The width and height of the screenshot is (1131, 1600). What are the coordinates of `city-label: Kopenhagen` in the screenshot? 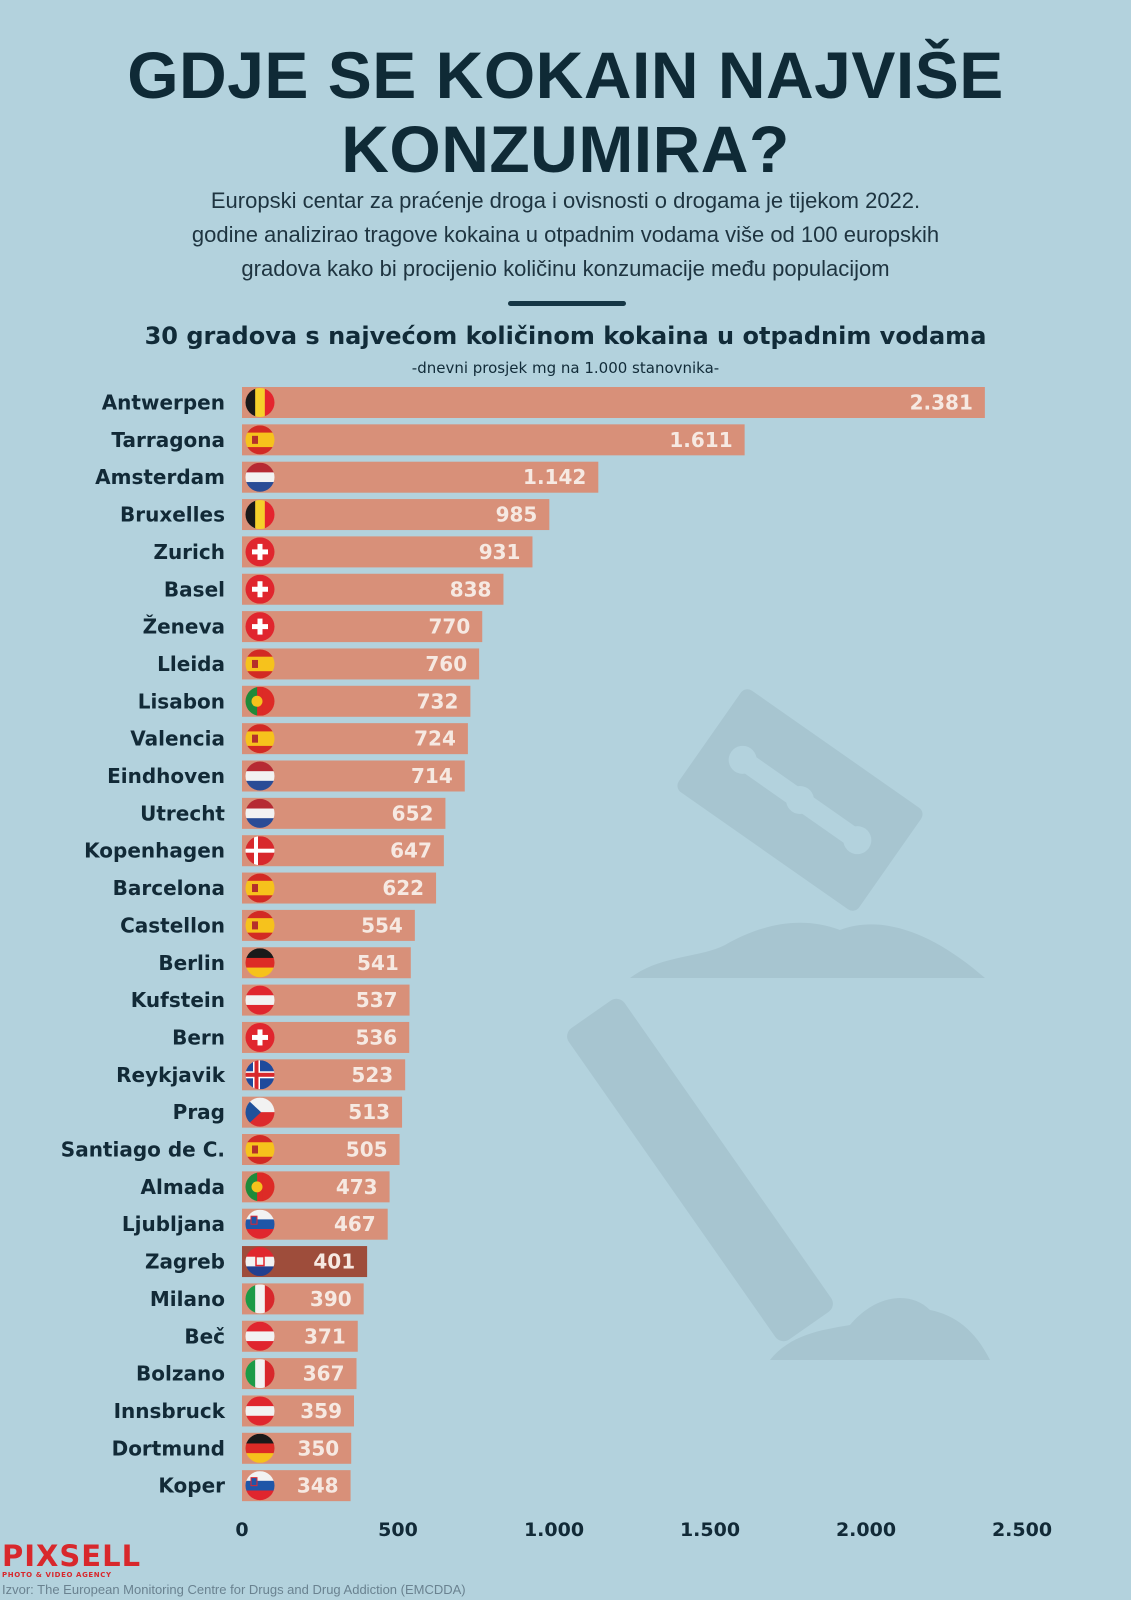 It's located at (154, 851).